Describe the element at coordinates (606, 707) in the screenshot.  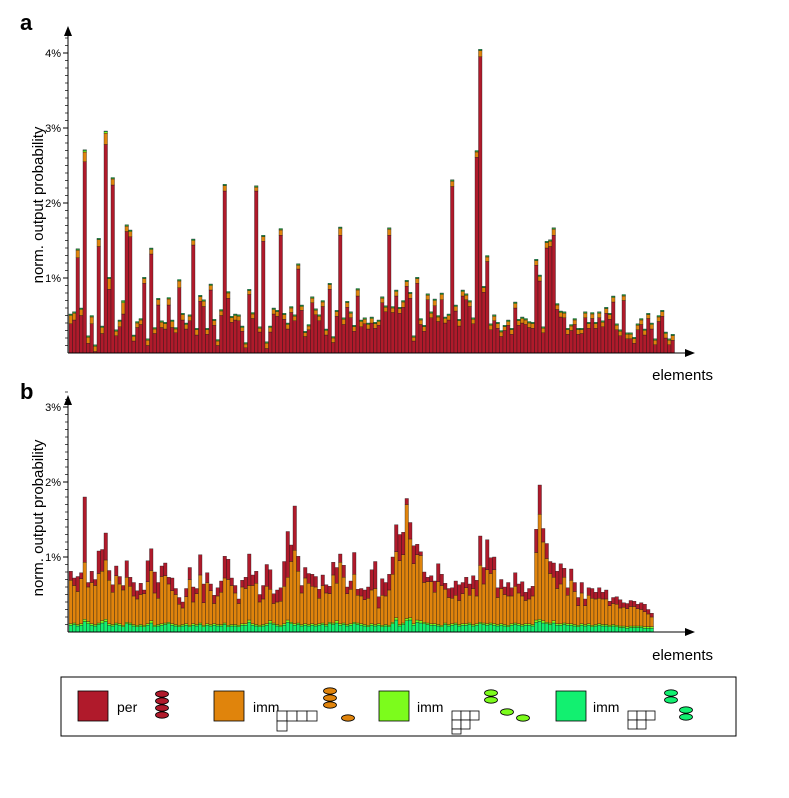
I see `legend-label-imm-sq: imm` at that location.